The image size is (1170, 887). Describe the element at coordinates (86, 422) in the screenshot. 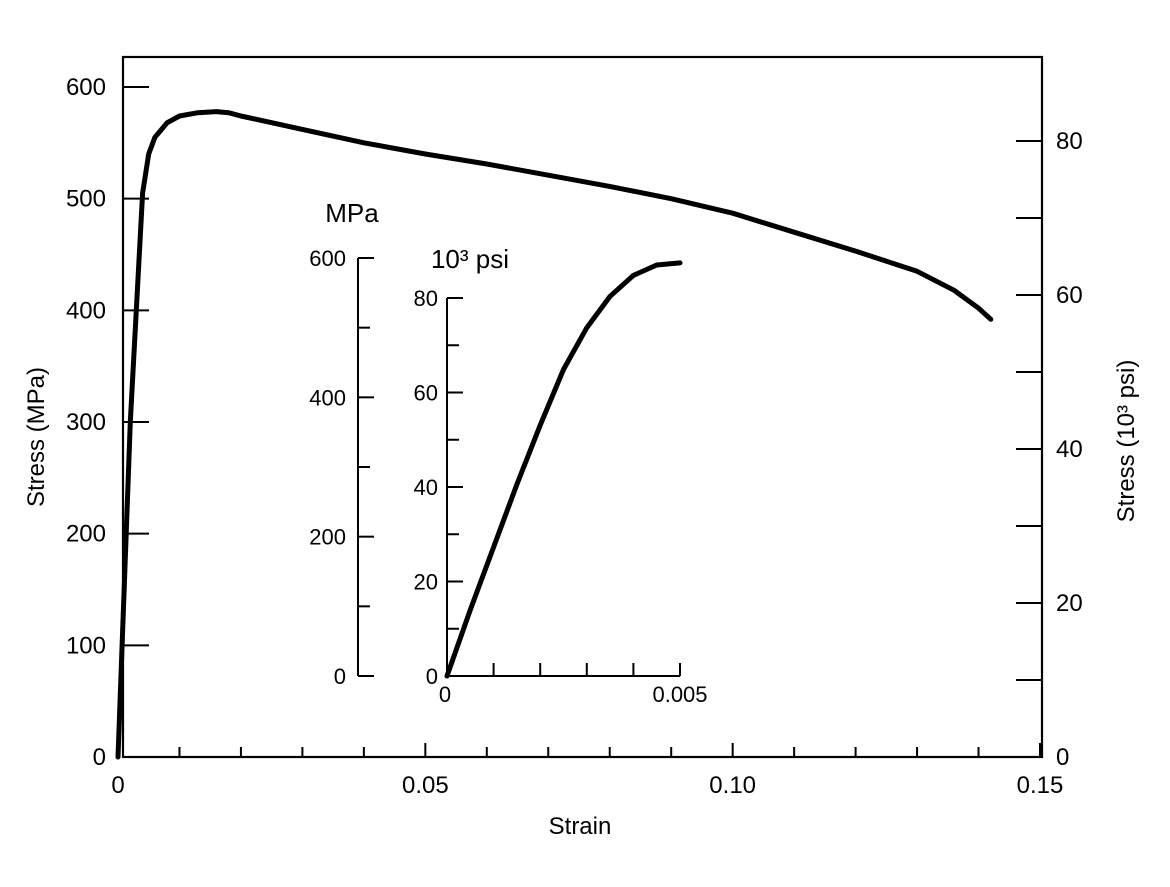

I see `y-tick-label-left: 300` at that location.